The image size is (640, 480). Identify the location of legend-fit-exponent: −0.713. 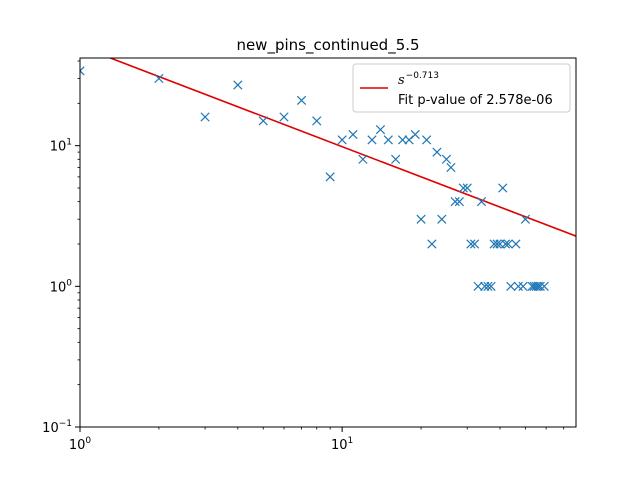
(422, 76).